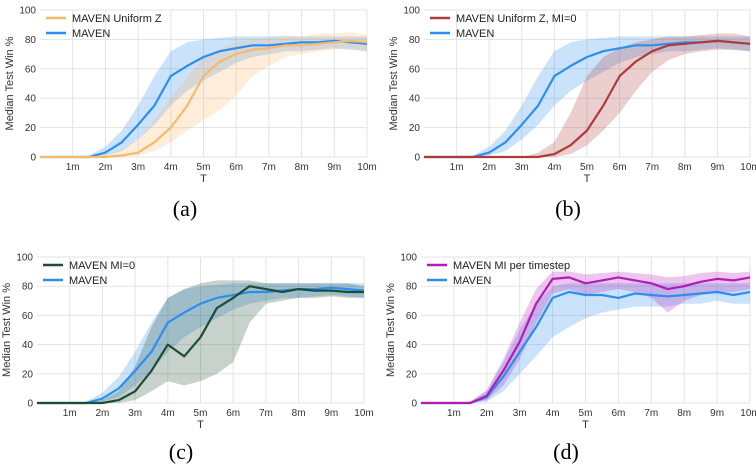 This screenshot has height=468, width=756. What do you see at coordinates (185, 208) in the screenshot?
I see `panel-caption: (a)` at bounding box center [185, 208].